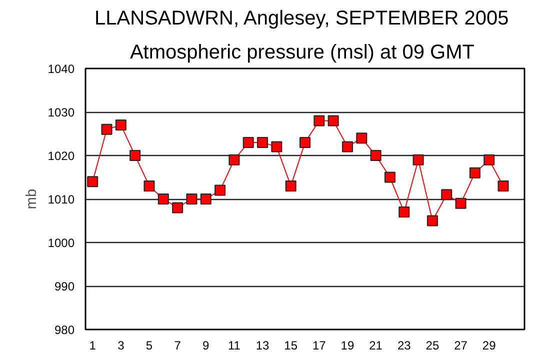 This screenshot has height=363, width=538. What do you see at coordinates (61, 69) in the screenshot?
I see `y-tick-label: 1040` at bounding box center [61, 69].